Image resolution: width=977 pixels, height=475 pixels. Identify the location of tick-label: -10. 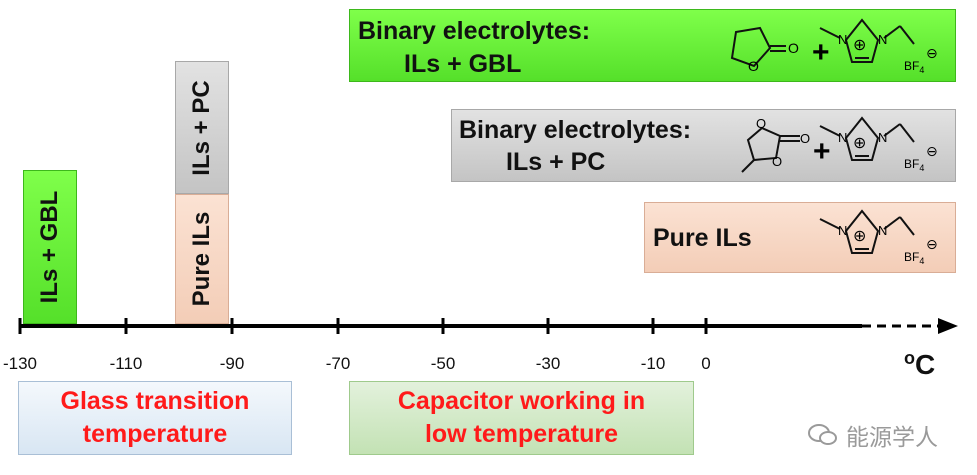
(653, 363).